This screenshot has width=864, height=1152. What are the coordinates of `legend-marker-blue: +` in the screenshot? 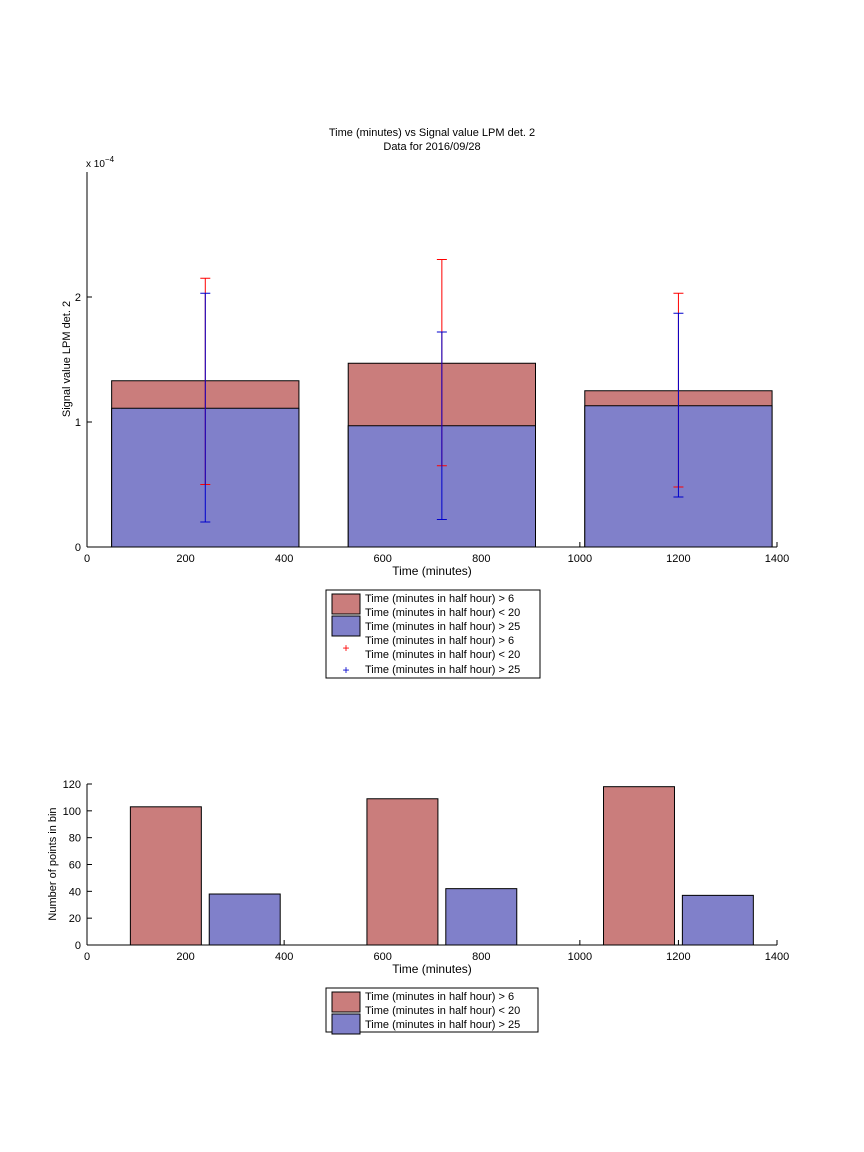 It's located at (345, 670).